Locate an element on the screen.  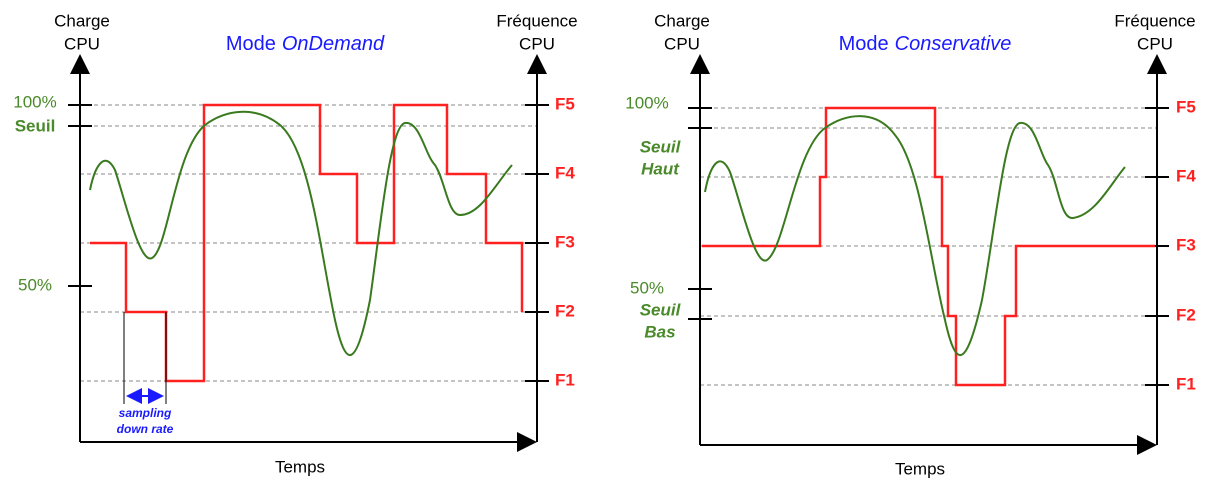
title-mode: Conservative is located at coordinates (953, 44).